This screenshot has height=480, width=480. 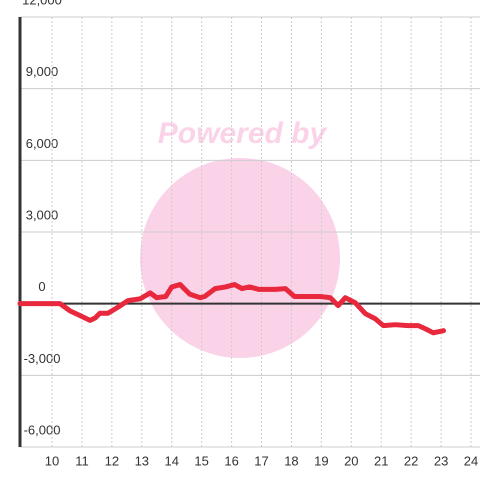 I want to click on y-tick-label: 9,000, so click(x=42, y=71).